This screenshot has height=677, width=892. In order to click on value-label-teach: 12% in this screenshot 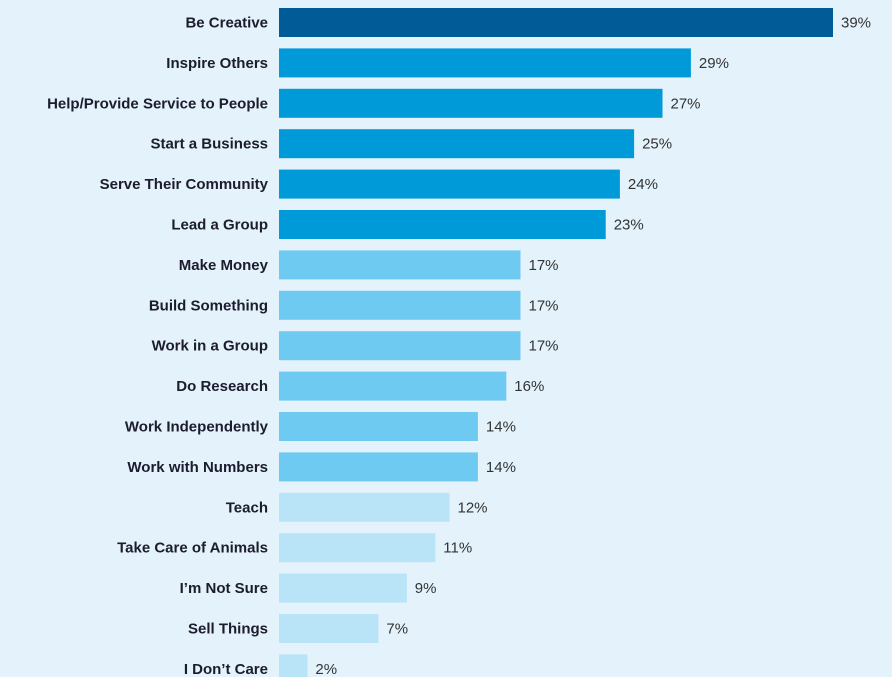, I will do `click(473, 507)`.